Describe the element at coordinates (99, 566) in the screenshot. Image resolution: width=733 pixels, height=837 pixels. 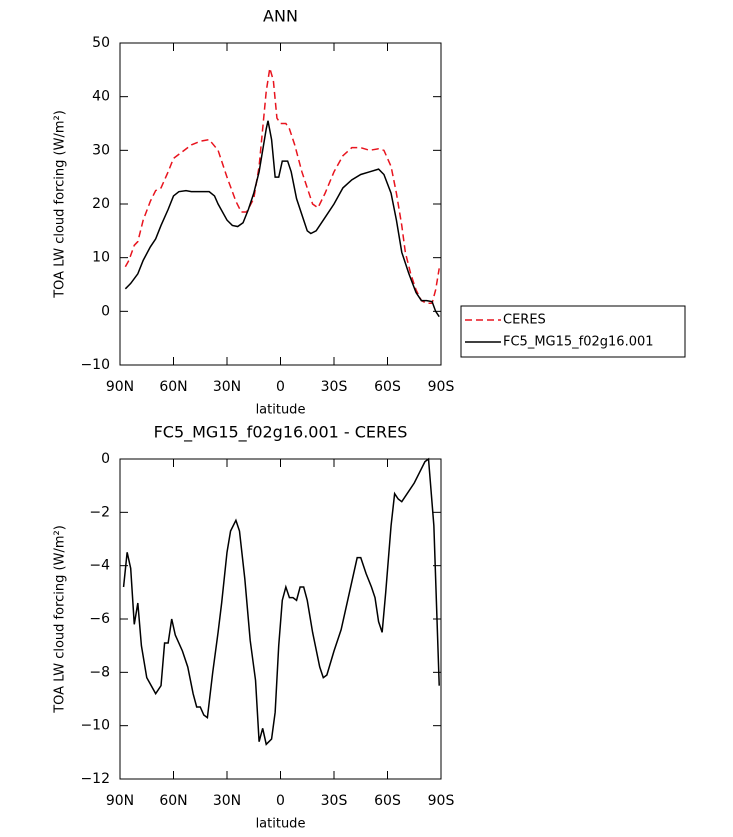
I see `y-tick-label: −4` at that location.